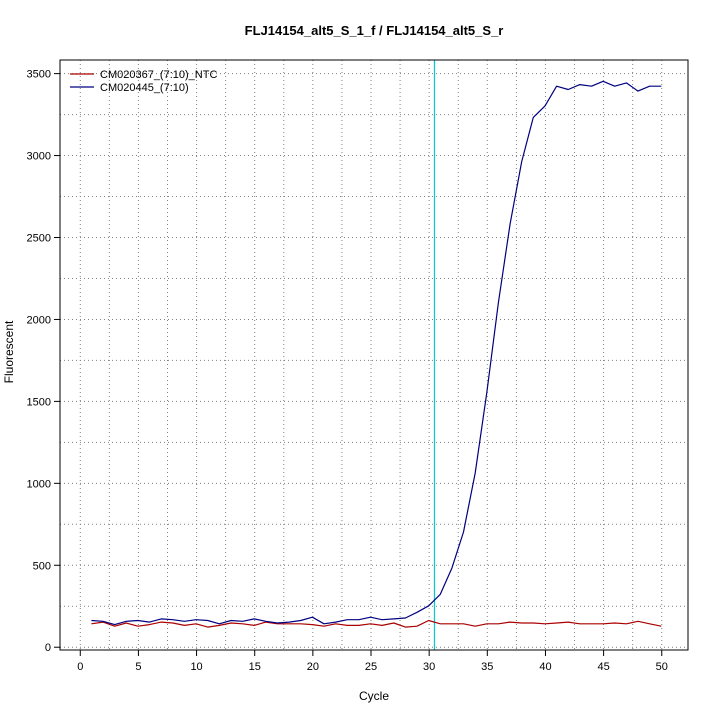  I want to click on y-tick-label: 1000, so click(39, 484).